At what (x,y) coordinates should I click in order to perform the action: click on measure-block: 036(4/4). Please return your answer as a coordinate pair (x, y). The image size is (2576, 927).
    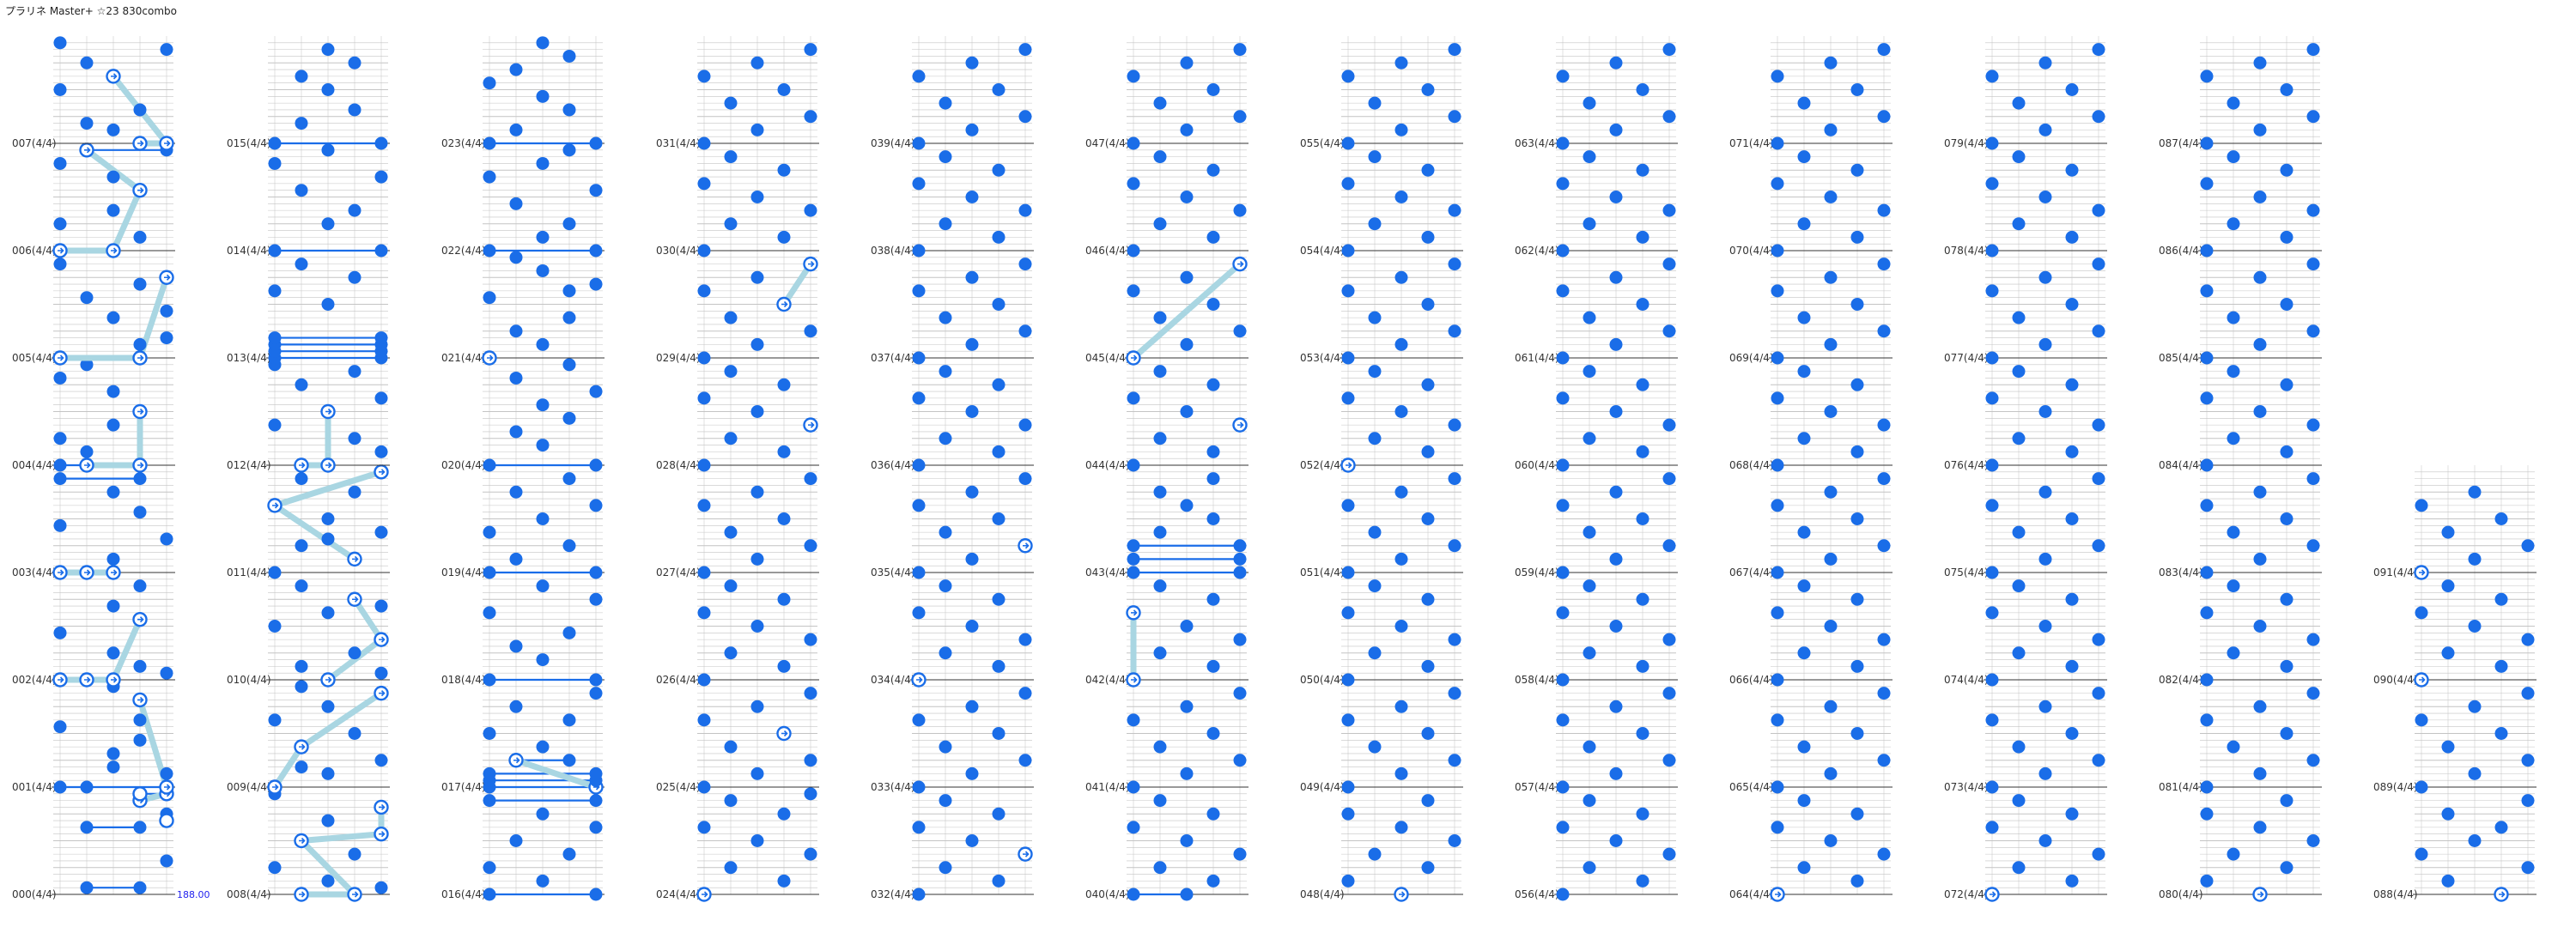
    Looking at the image, I should click on (952, 415).